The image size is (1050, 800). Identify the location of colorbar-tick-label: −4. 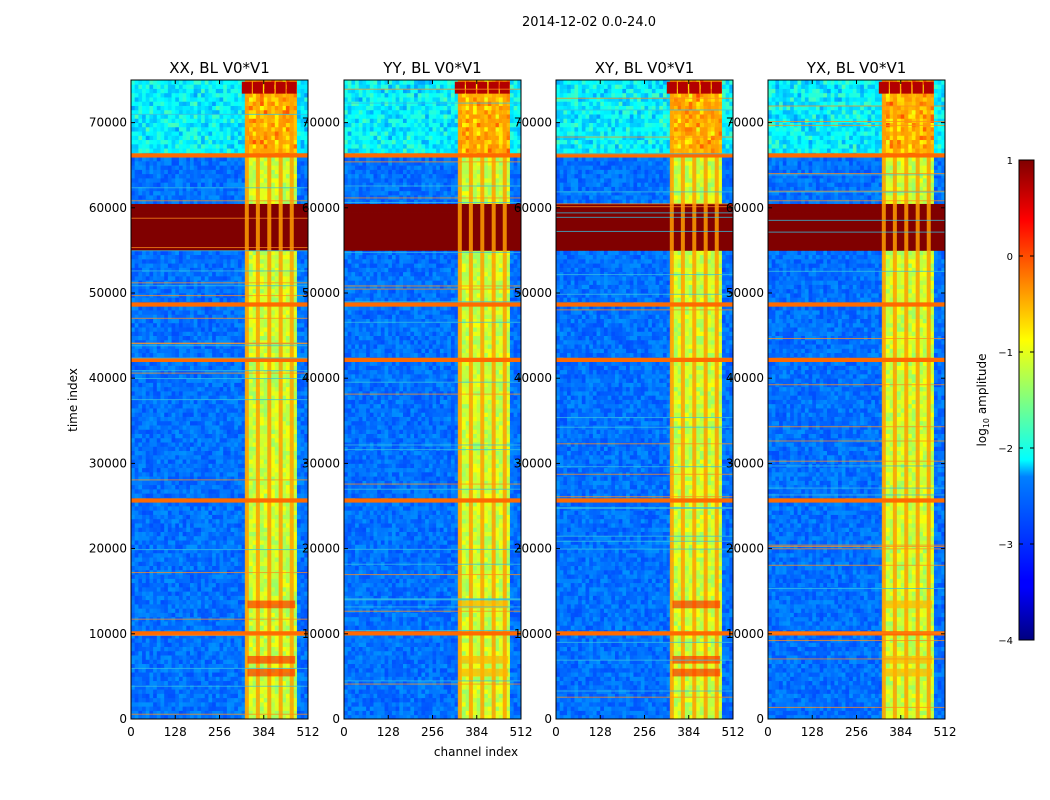
(1005, 641).